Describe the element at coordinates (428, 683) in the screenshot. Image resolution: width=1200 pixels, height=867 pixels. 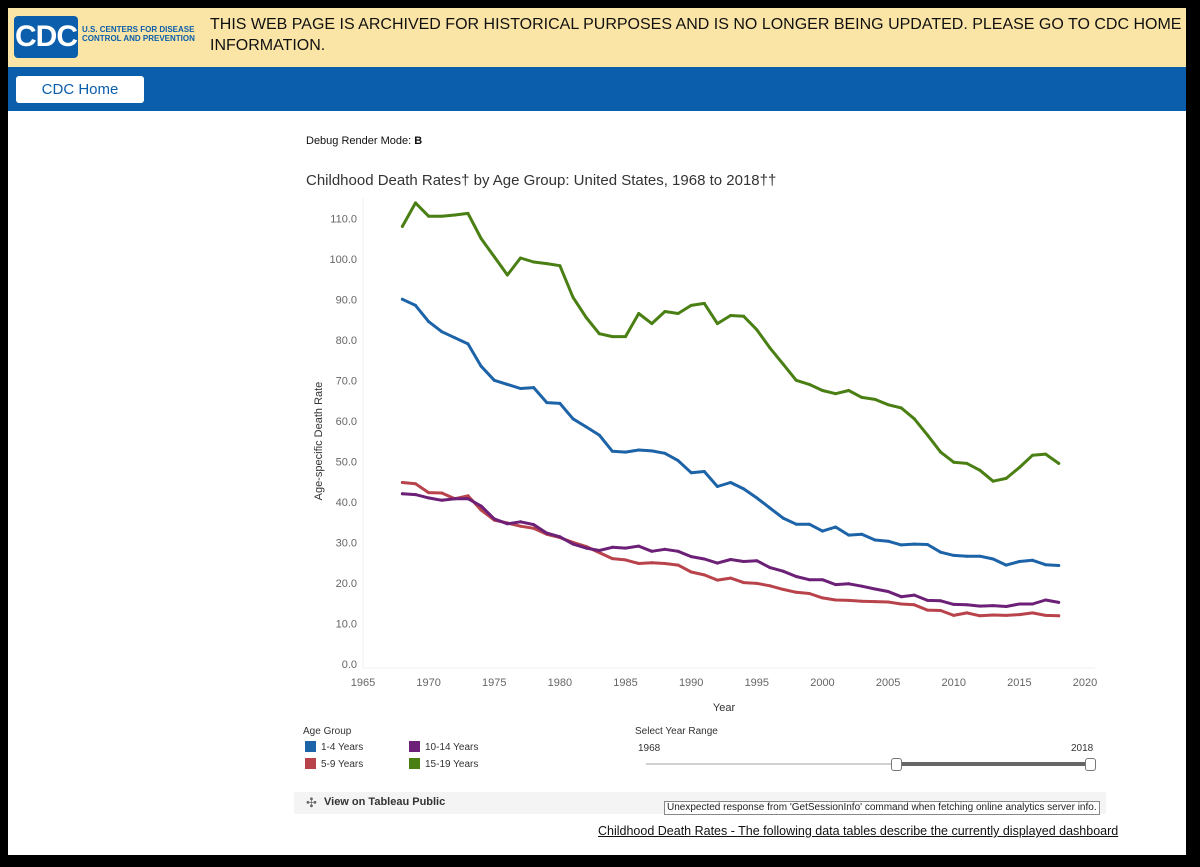
I see `x-tick-label: 1970` at that location.